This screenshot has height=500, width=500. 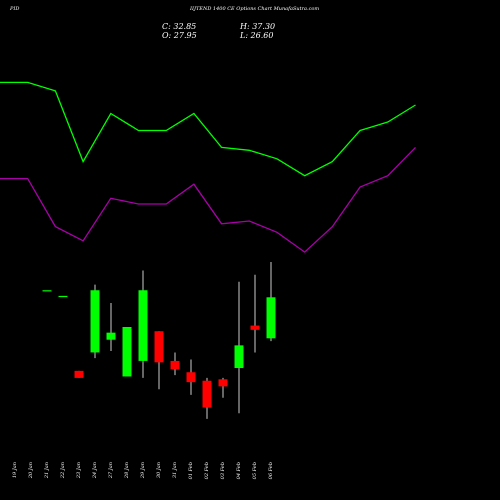 What do you see at coordinates (15, 9) in the screenshot?
I see `chart-source-label: PID` at bounding box center [15, 9].